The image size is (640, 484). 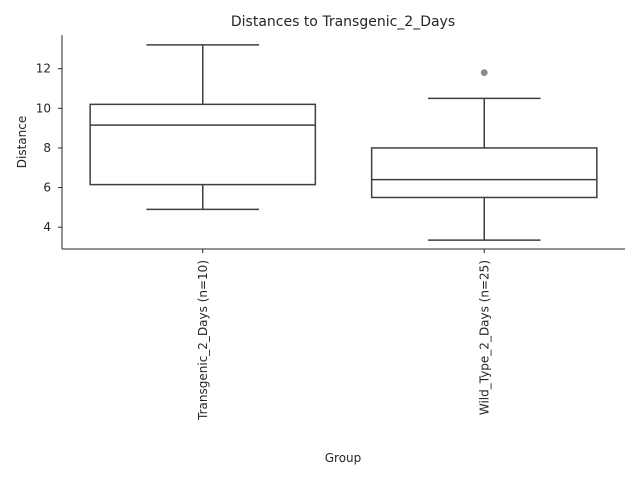 What do you see at coordinates (343, 458) in the screenshot?
I see `x-axis-label: Group` at bounding box center [343, 458].